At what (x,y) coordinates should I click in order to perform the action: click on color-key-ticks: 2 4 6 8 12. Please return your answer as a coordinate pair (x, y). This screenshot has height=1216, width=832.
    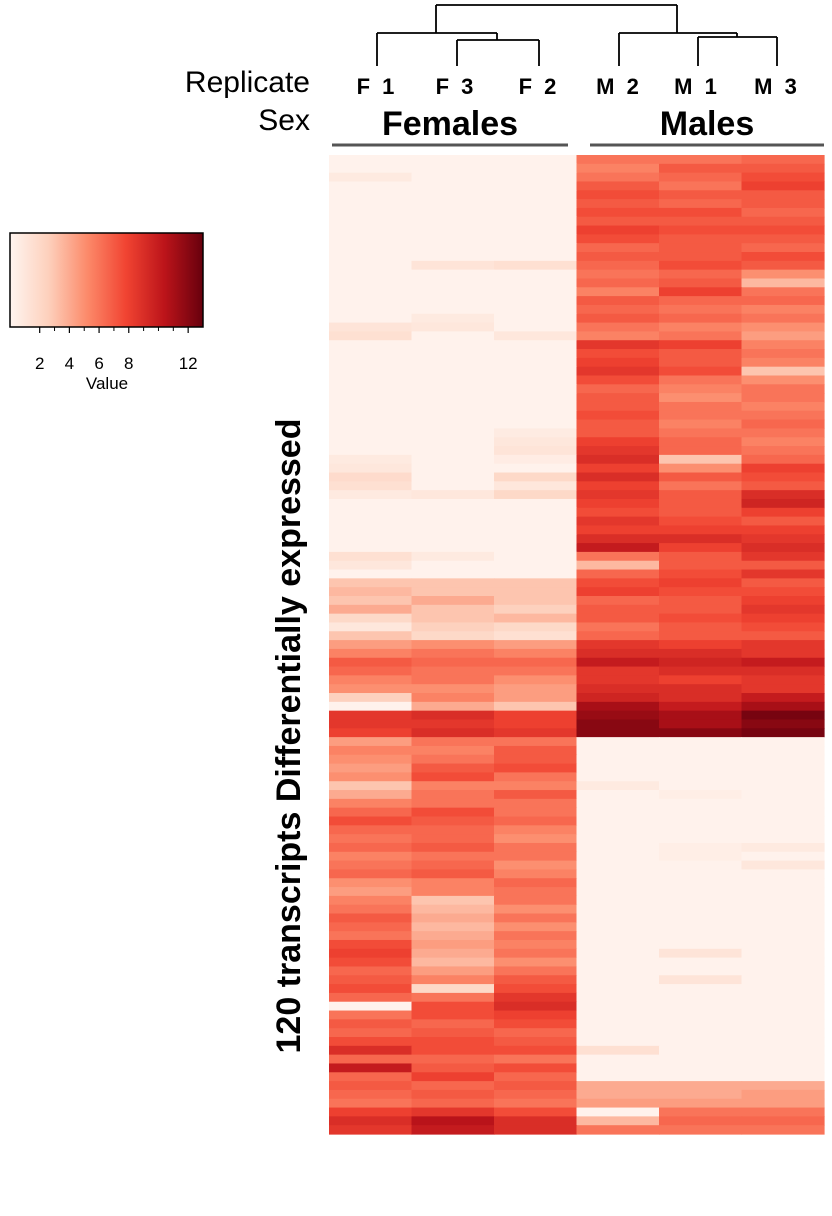
    Looking at the image, I should click on (116, 350).